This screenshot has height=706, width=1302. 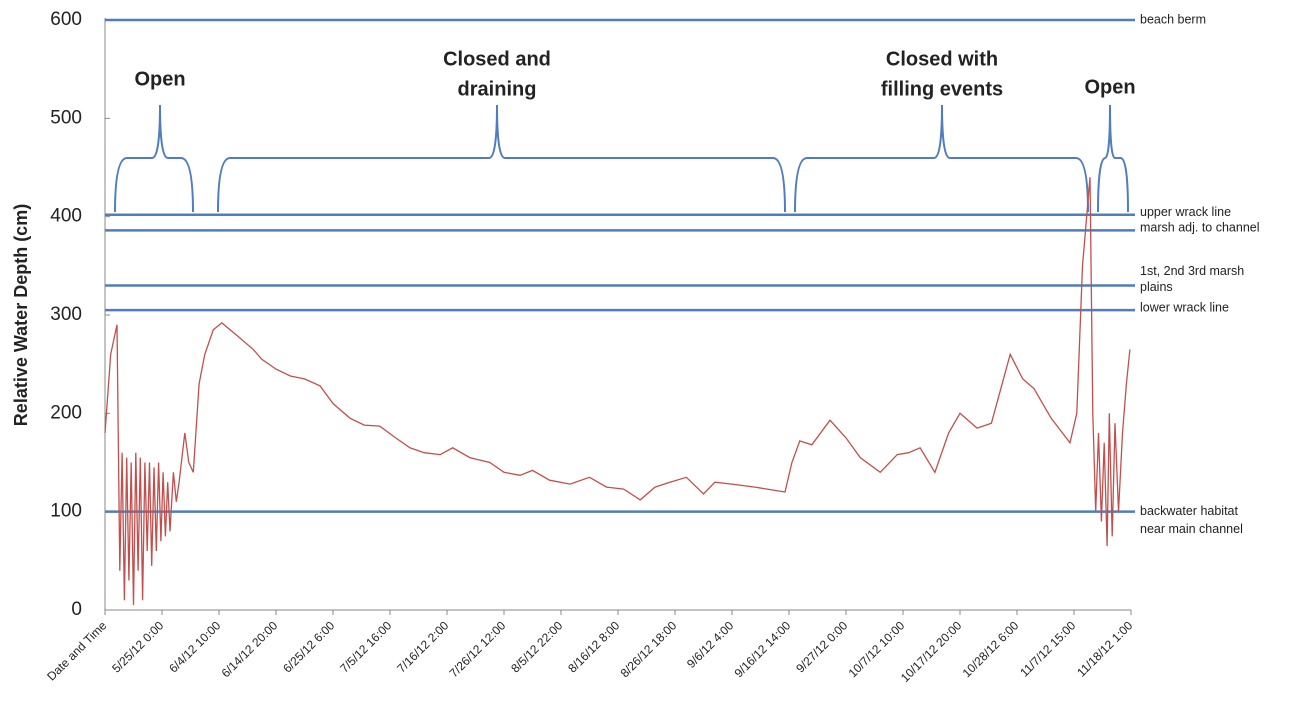 What do you see at coordinates (21, 315) in the screenshot?
I see `y-axis-title: Relative Water Depth (cm)` at bounding box center [21, 315].